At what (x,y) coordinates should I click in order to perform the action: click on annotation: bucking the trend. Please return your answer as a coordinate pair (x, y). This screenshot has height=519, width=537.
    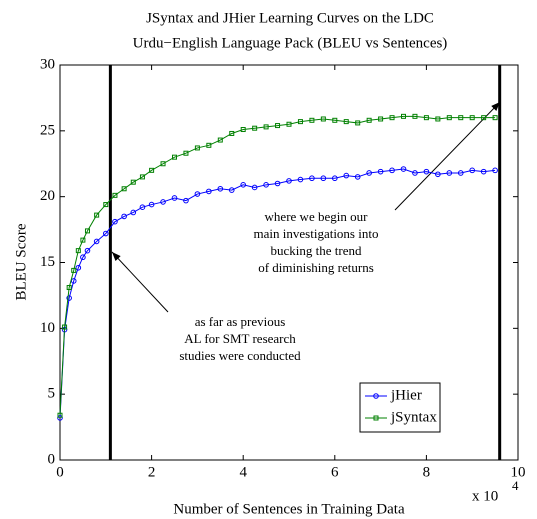
    Looking at the image, I should click on (316, 250).